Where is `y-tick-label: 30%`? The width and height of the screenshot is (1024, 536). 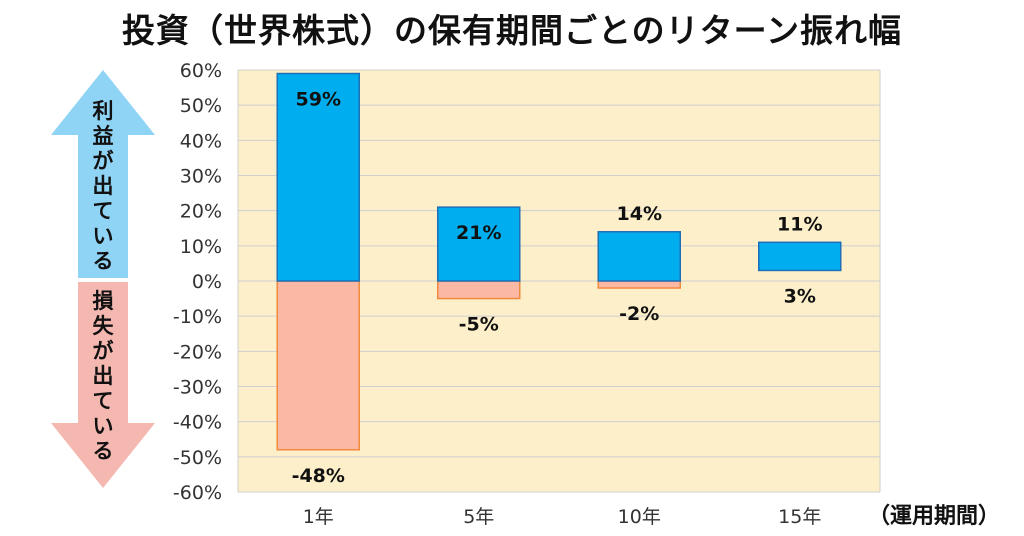
y-tick-label: 30% is located at coordinates (201, 177).